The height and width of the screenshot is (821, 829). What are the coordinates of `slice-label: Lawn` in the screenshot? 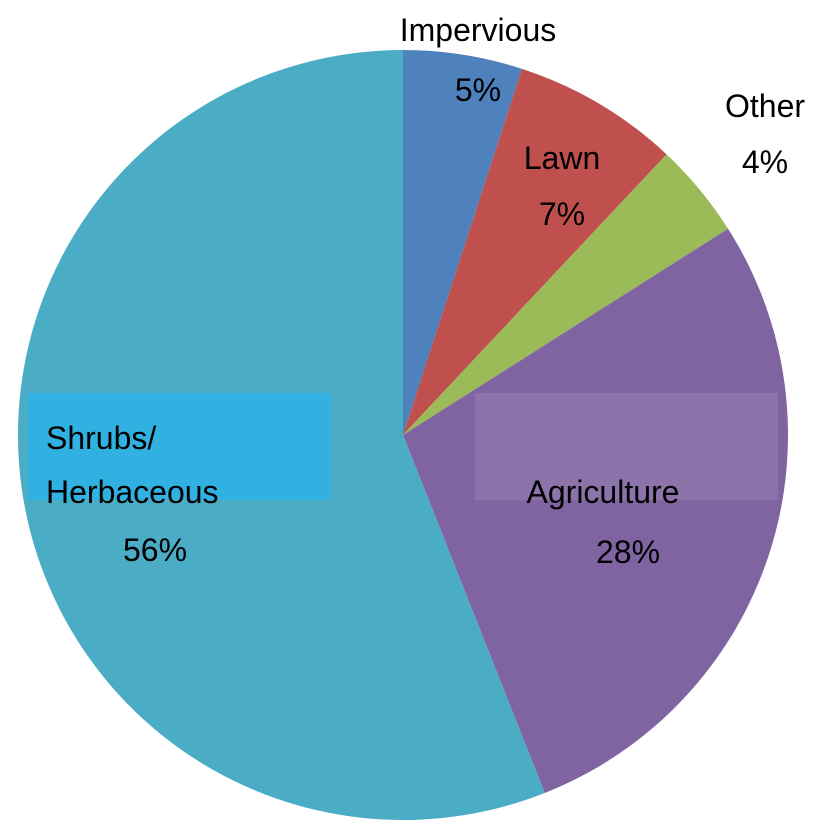 It's located at (562, 158).